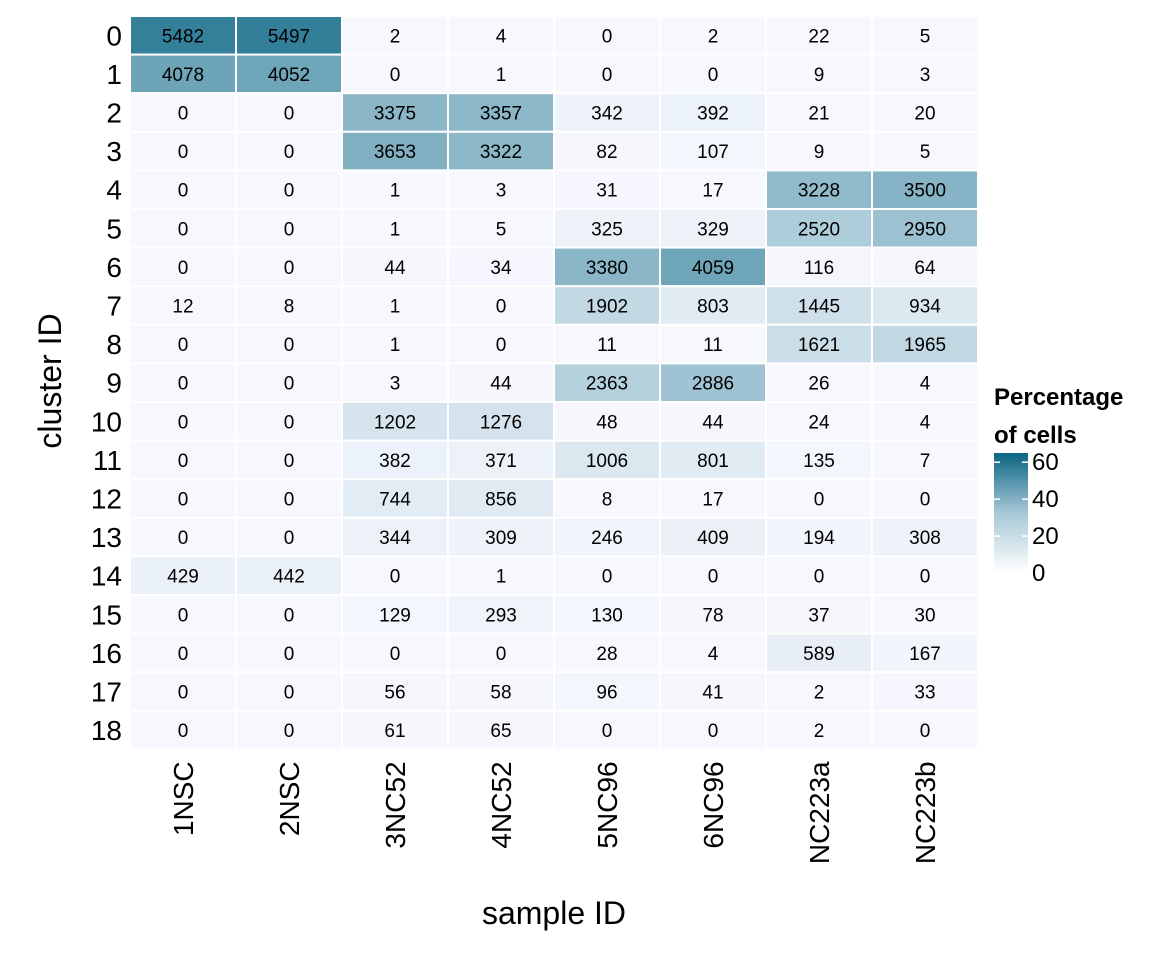 This screenshot has width=1152, height=965. Describe the element at coordinates (394, 731) in the screenshot. I see `cell-value-label: 61` at that location.